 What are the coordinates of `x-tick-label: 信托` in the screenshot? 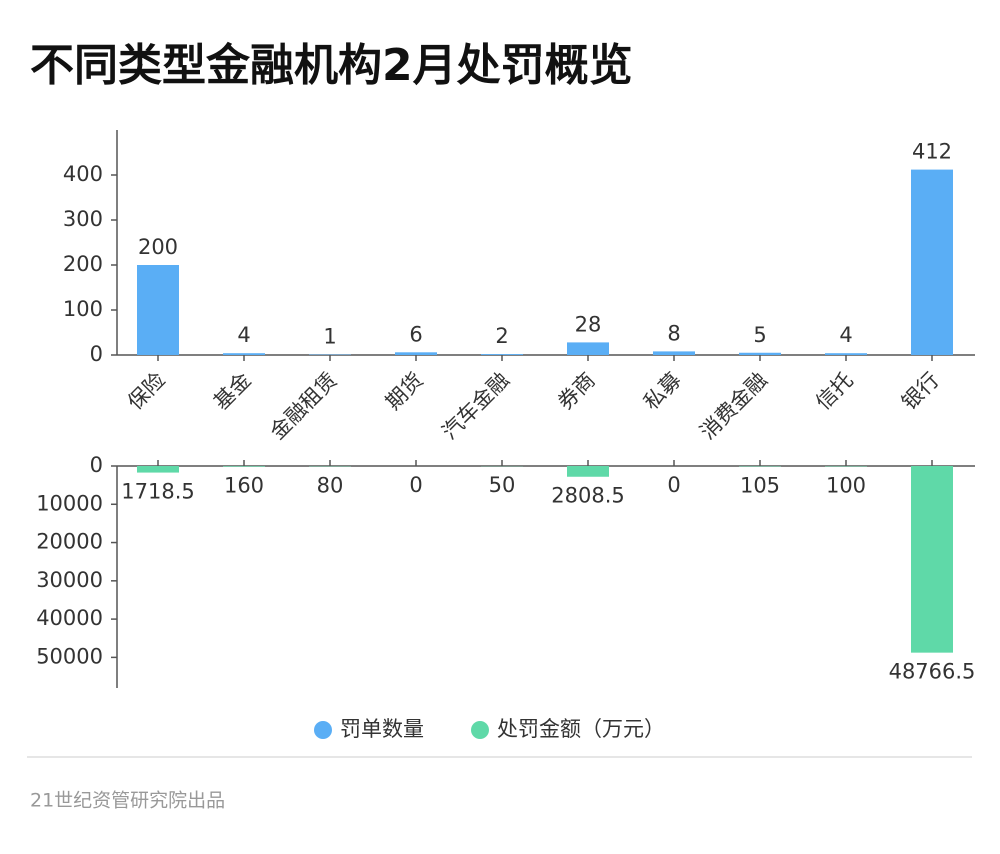 It's located at (834, 391).